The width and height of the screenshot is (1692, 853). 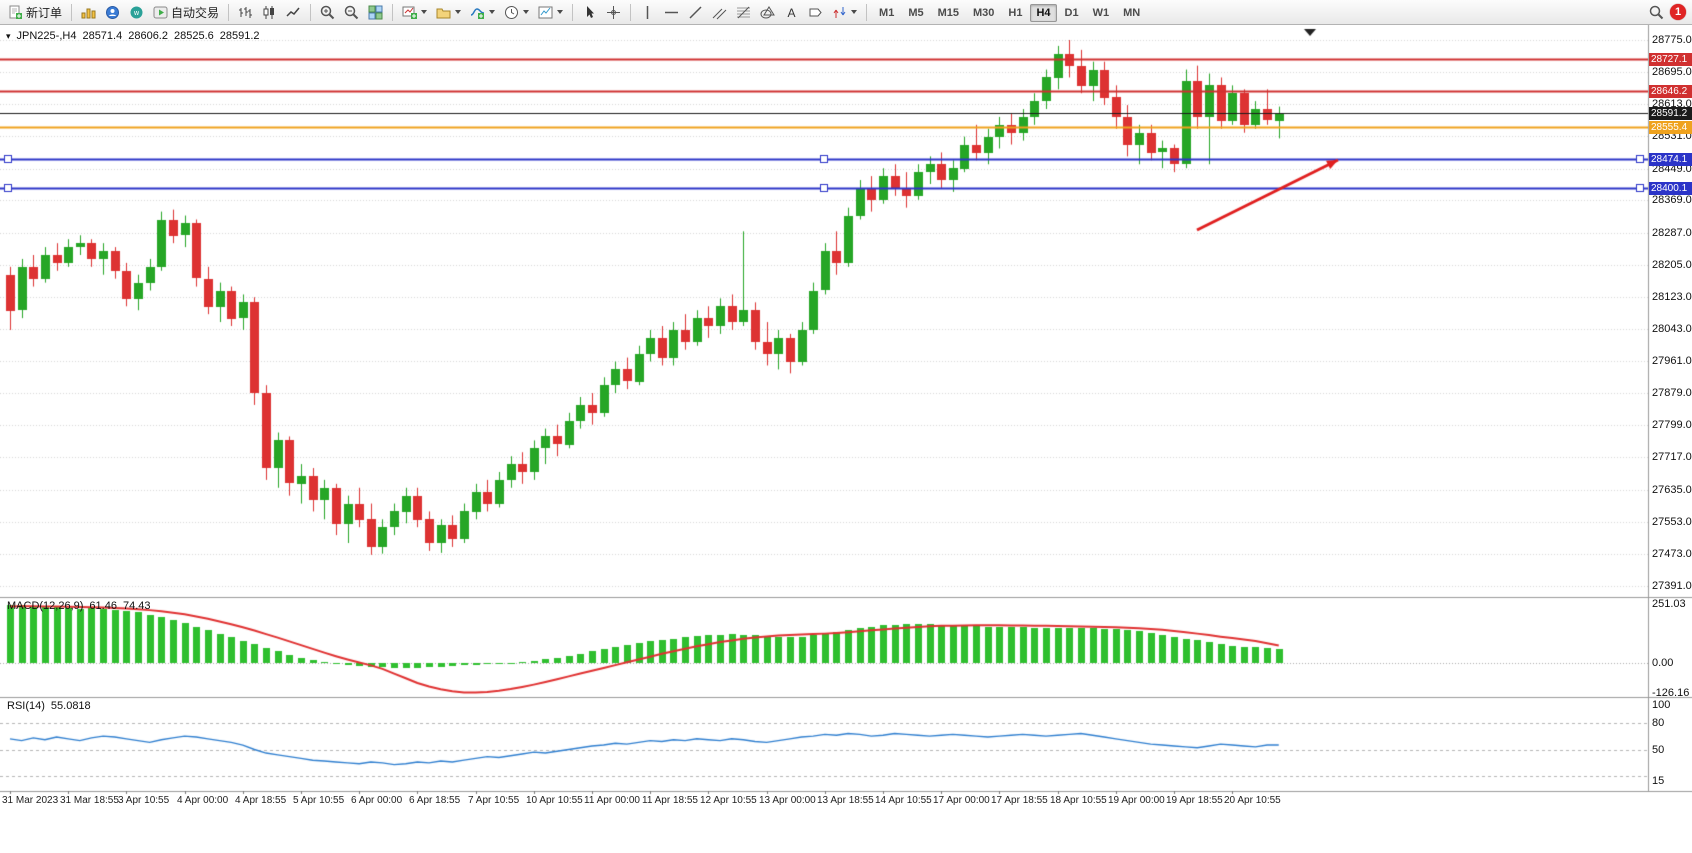 What do you see at coordinates (839, 12) in the screenshot?
I see `arrows-icon` at bounding box center [839, 12].